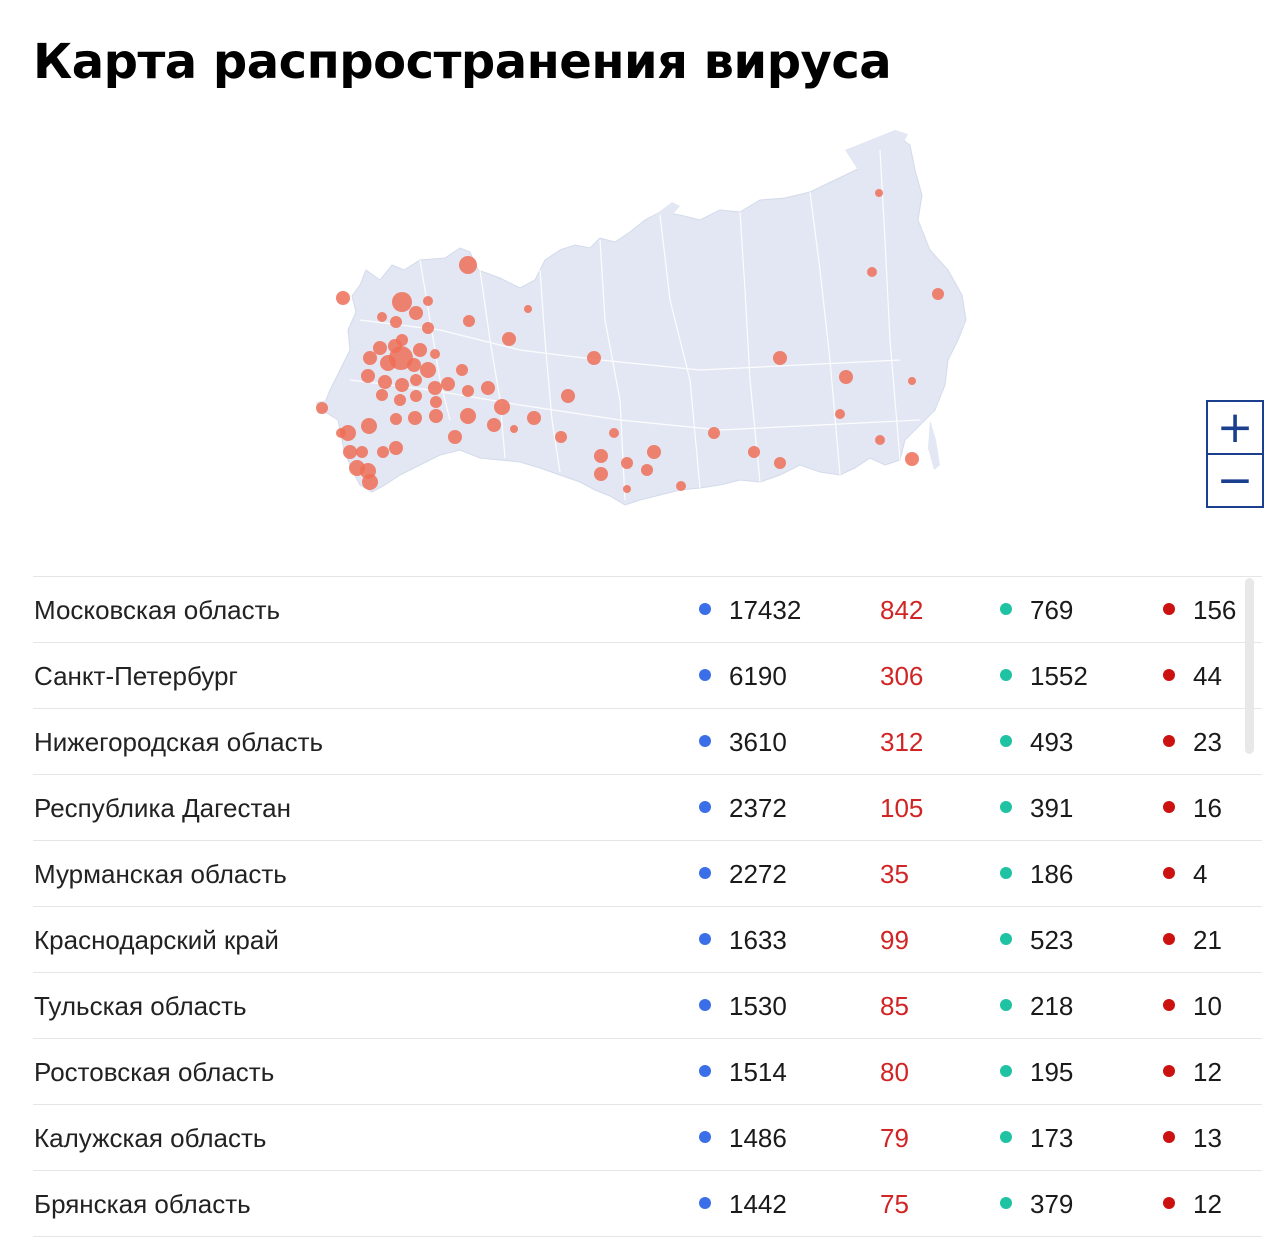  Describe the element at coordinates (1192, 1137) in the screenshot. I see `deaths-cell: 13` at that location.